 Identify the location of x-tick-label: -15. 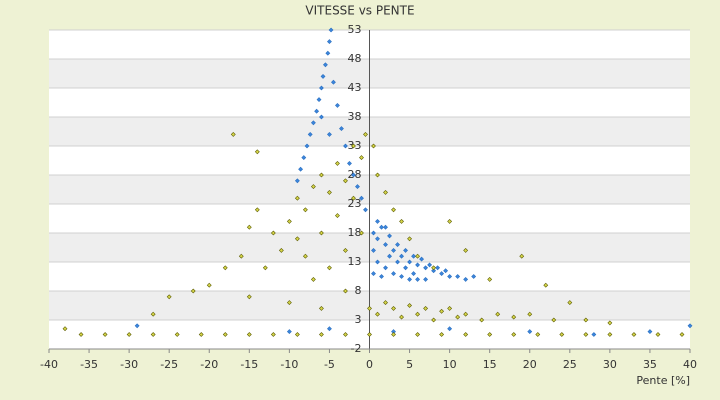
(249, 364).